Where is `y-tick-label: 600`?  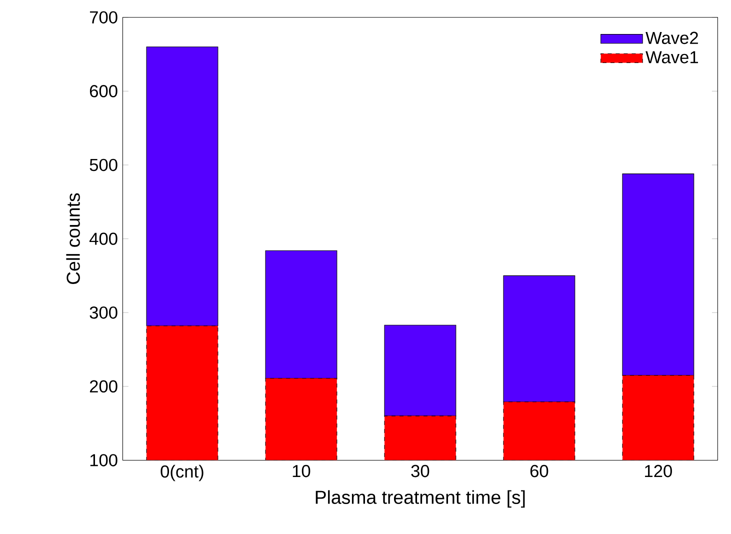 y-tick-label: 600 is located at coordinates (104, 91).